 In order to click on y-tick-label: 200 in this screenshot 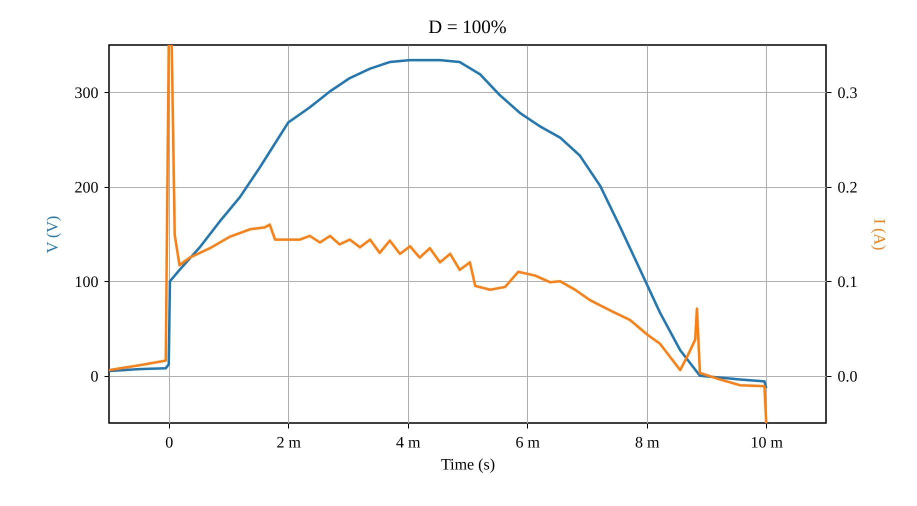, I will do `click(86, 187)`.